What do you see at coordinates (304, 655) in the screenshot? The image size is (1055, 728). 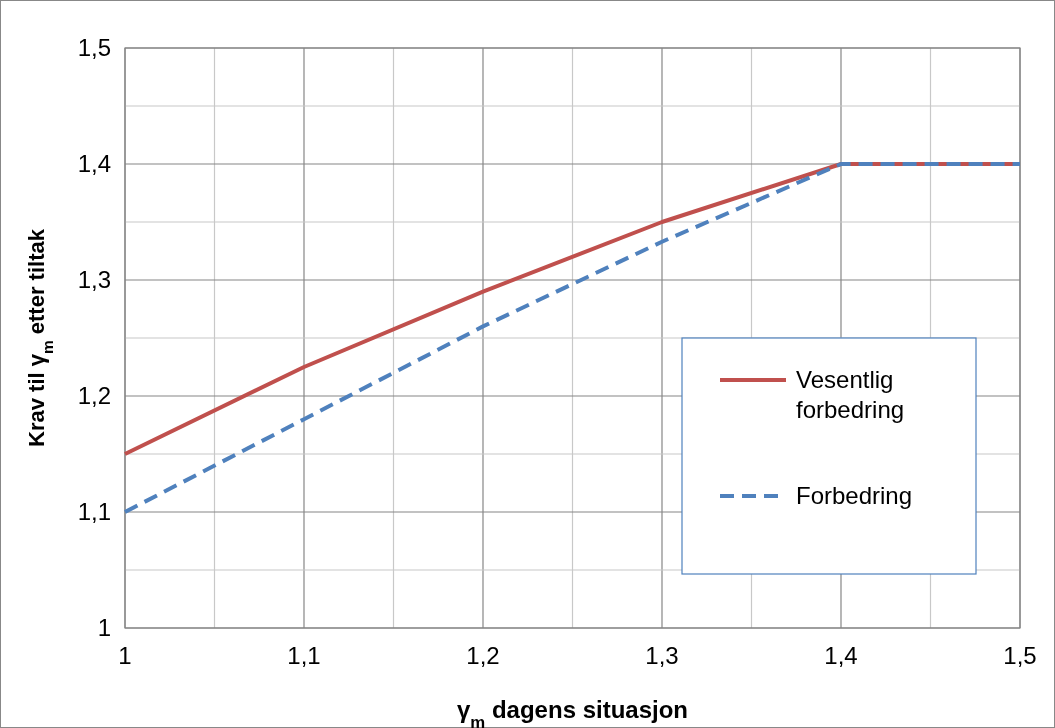 I see `x-tick-label: 1,1` at bounding box center [304, 655].